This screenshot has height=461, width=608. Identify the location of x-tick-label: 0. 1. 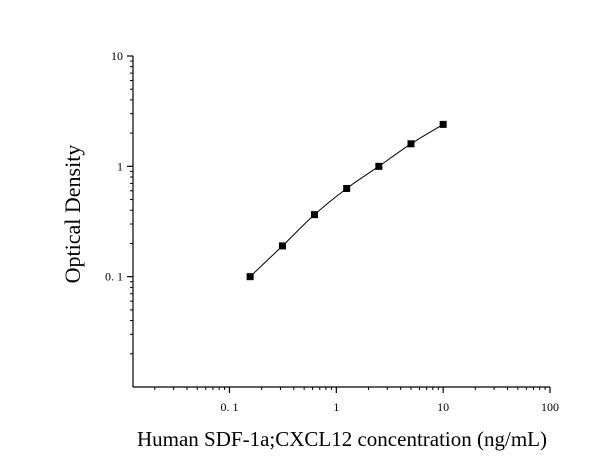
(229, 407).